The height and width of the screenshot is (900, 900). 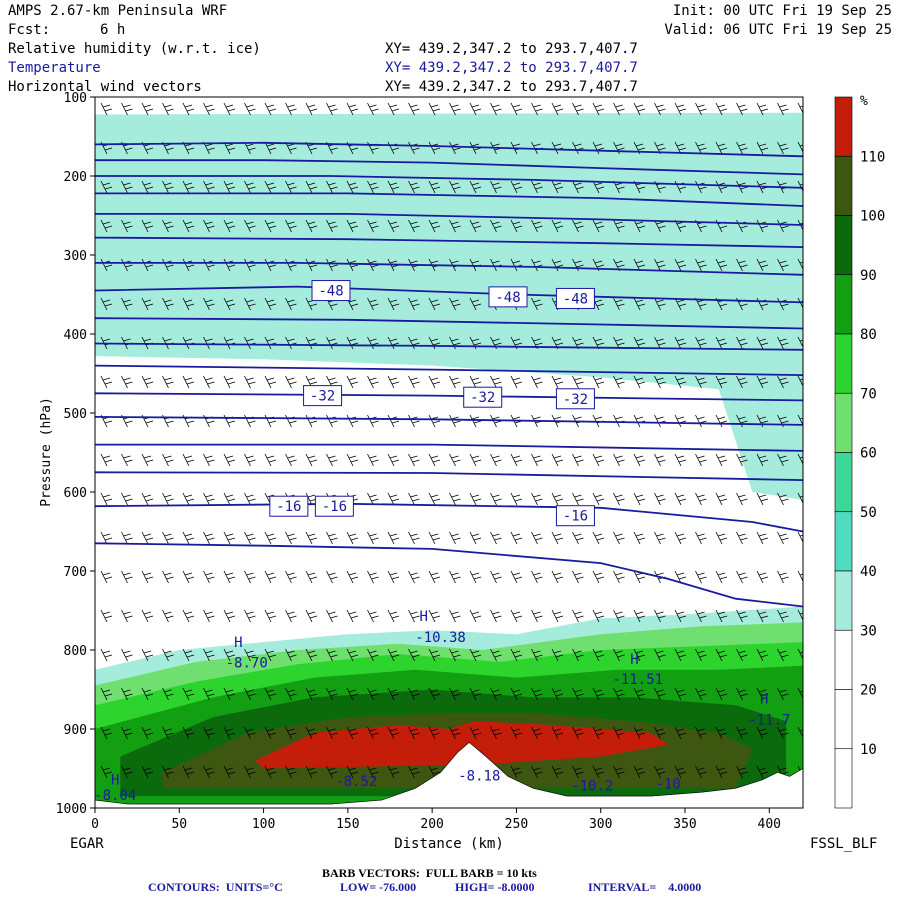 What do you see at coordinates (868, 276) in the screenshot?
I see `colorbar-label: 90` at bounding box center [868, 276].